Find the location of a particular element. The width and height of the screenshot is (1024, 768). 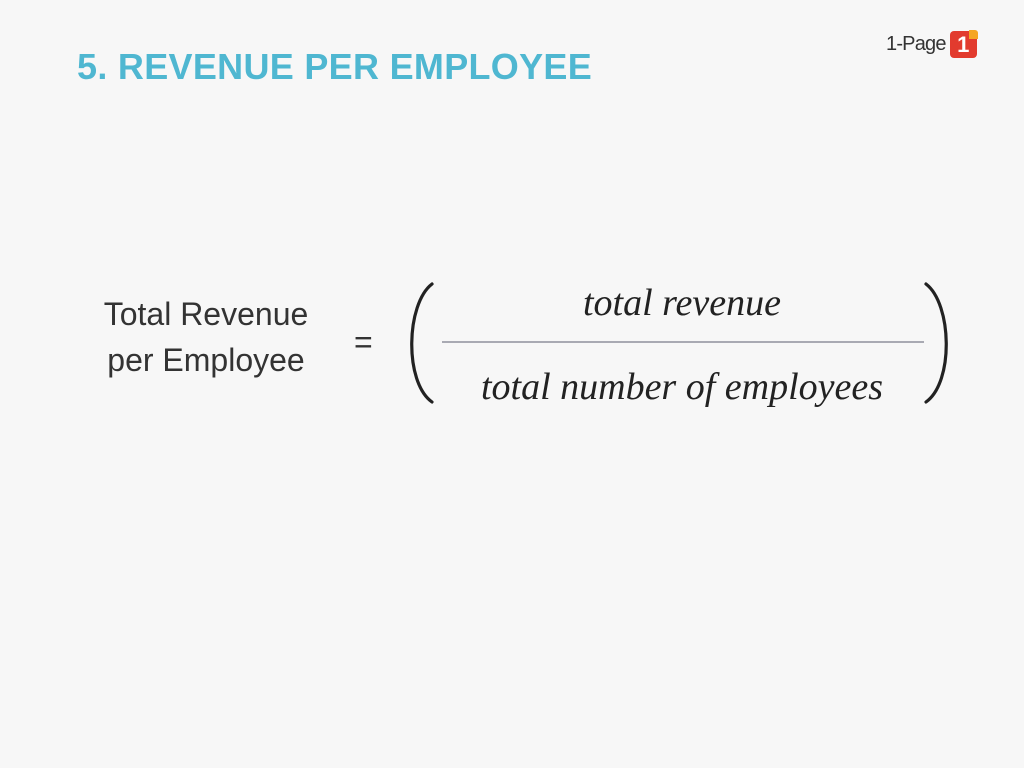

number-one-badge-icon: 1 is located at coordinates (963, 43).